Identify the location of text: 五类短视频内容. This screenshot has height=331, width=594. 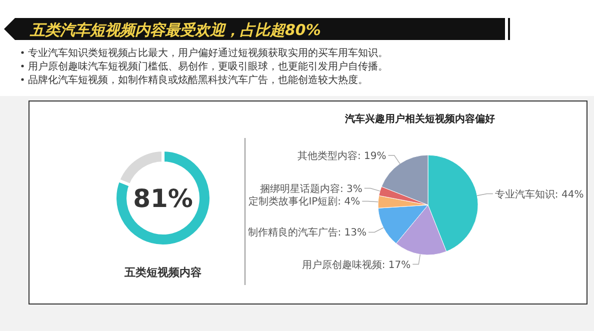
(163, 272).